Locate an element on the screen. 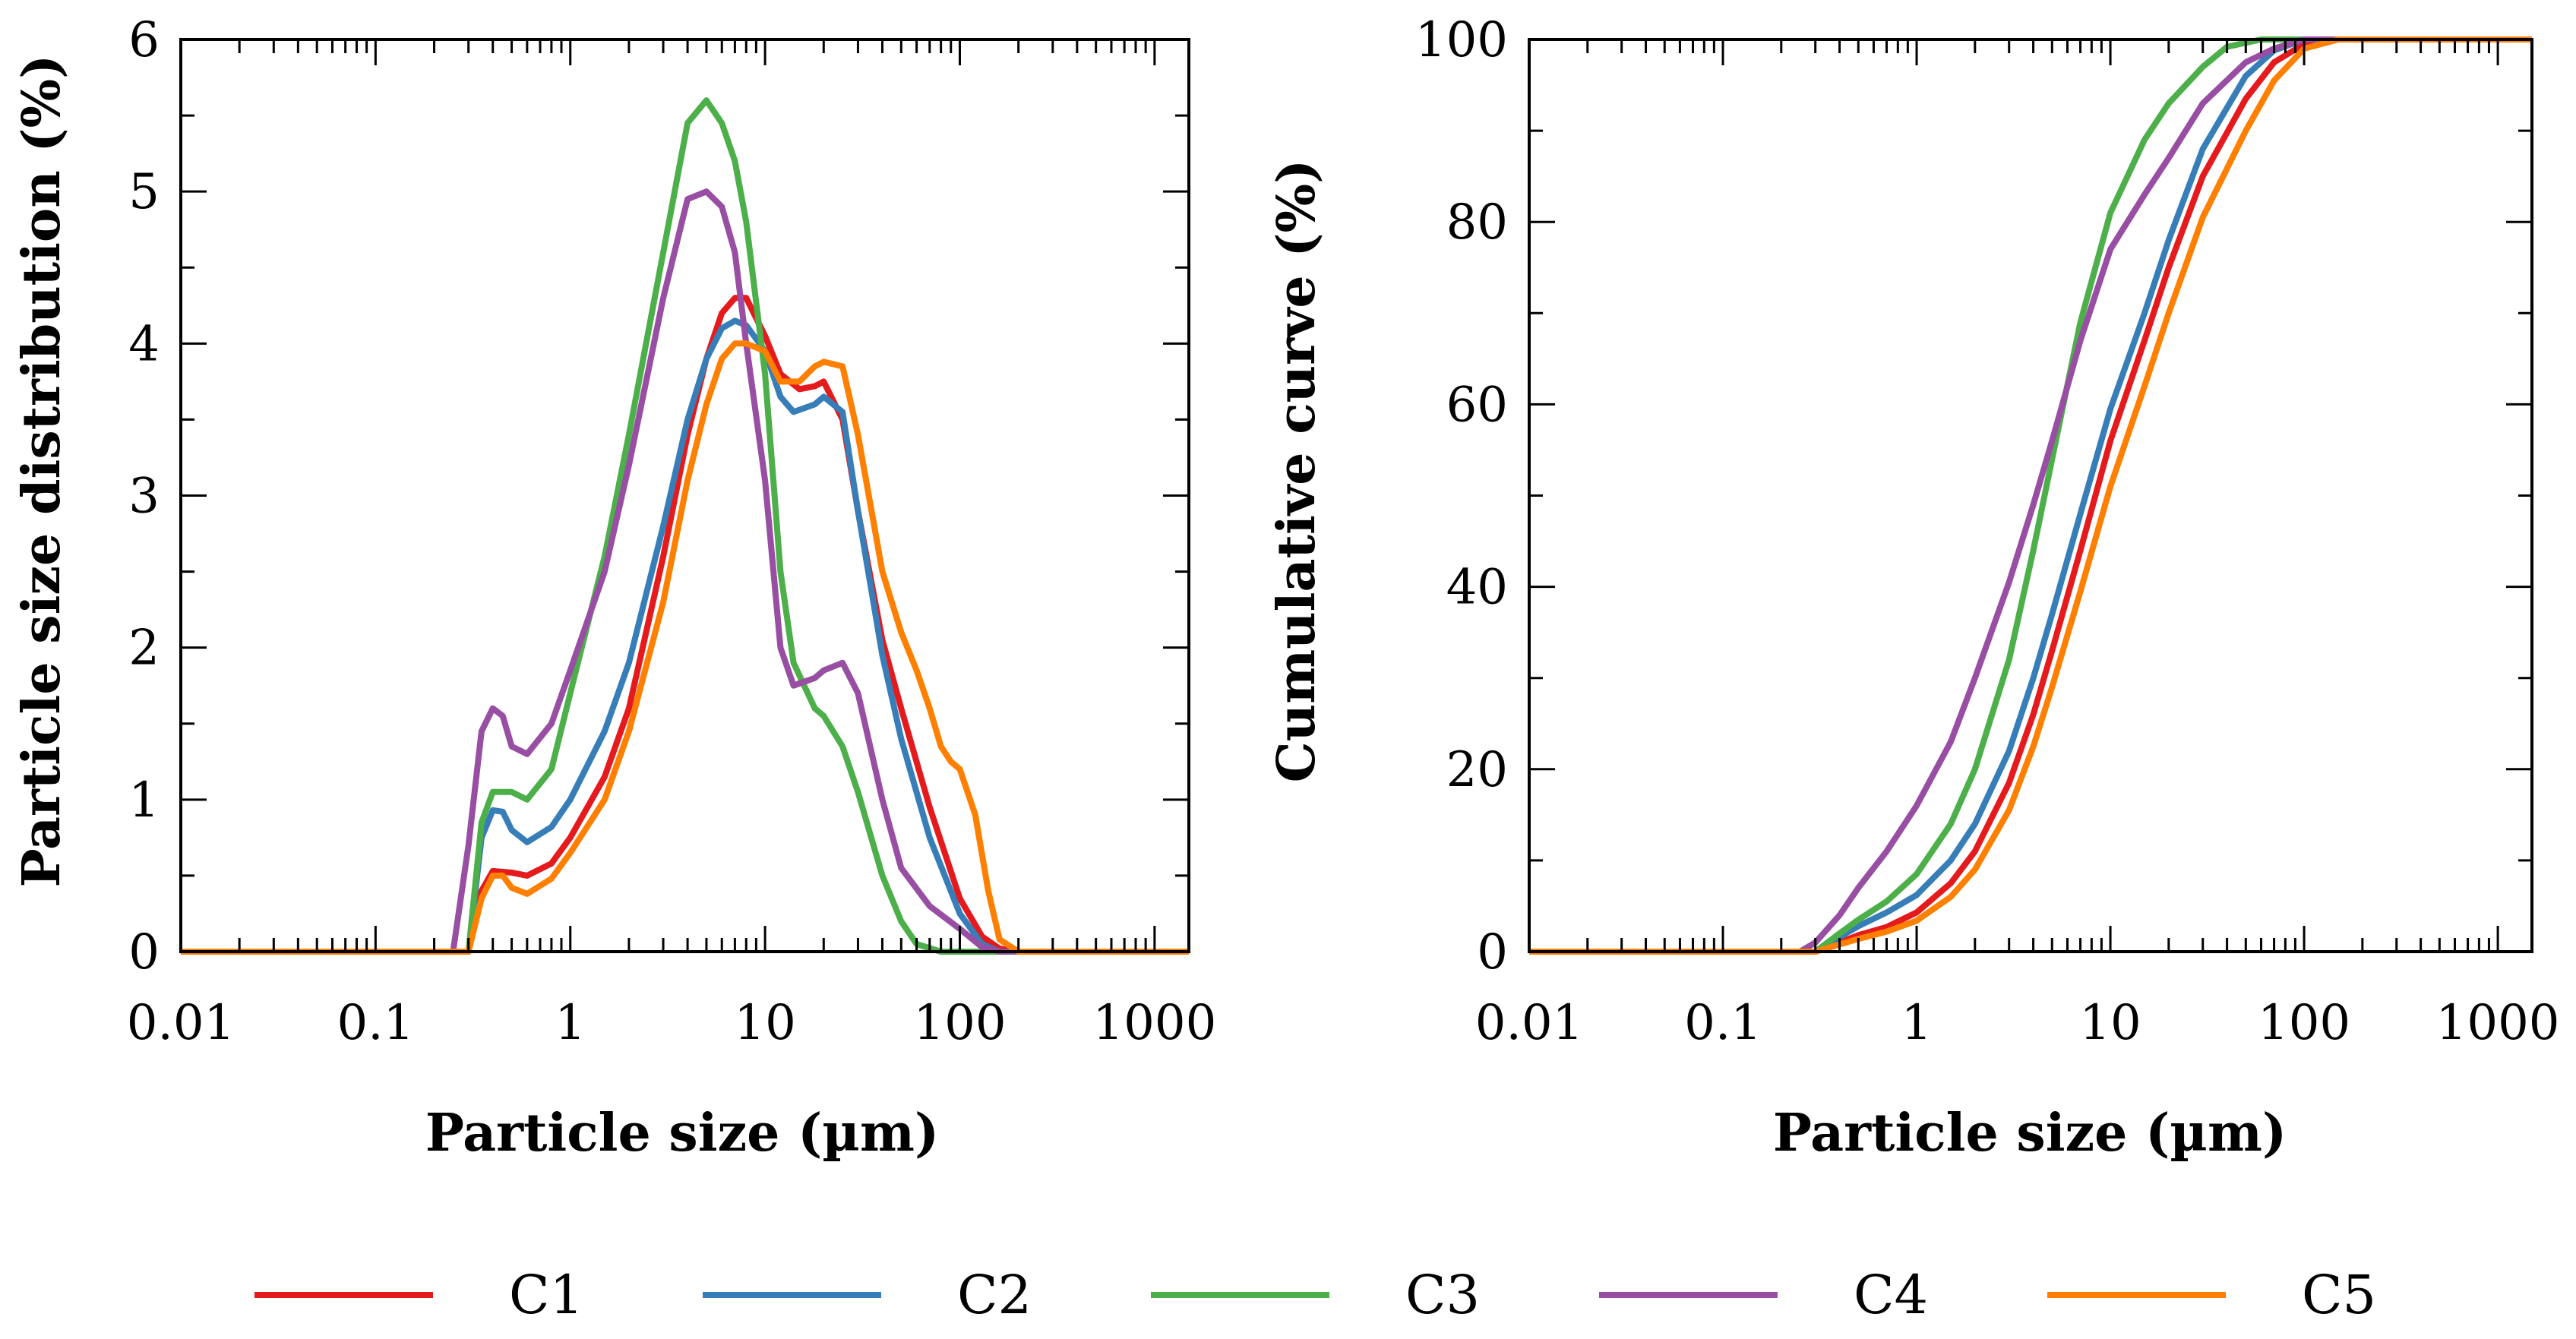 Image resolution: width=2576 pixels, height=1339 pixels. psd-y-tick-label: 0 is located at coordinates (144, 952).